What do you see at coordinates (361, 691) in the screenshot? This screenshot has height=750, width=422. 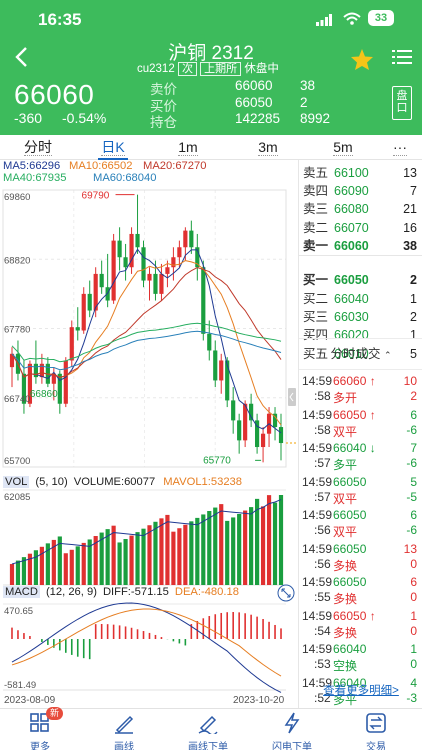 I see `more-details-link: 查看更多明细>` at bounding box center [361, 691].